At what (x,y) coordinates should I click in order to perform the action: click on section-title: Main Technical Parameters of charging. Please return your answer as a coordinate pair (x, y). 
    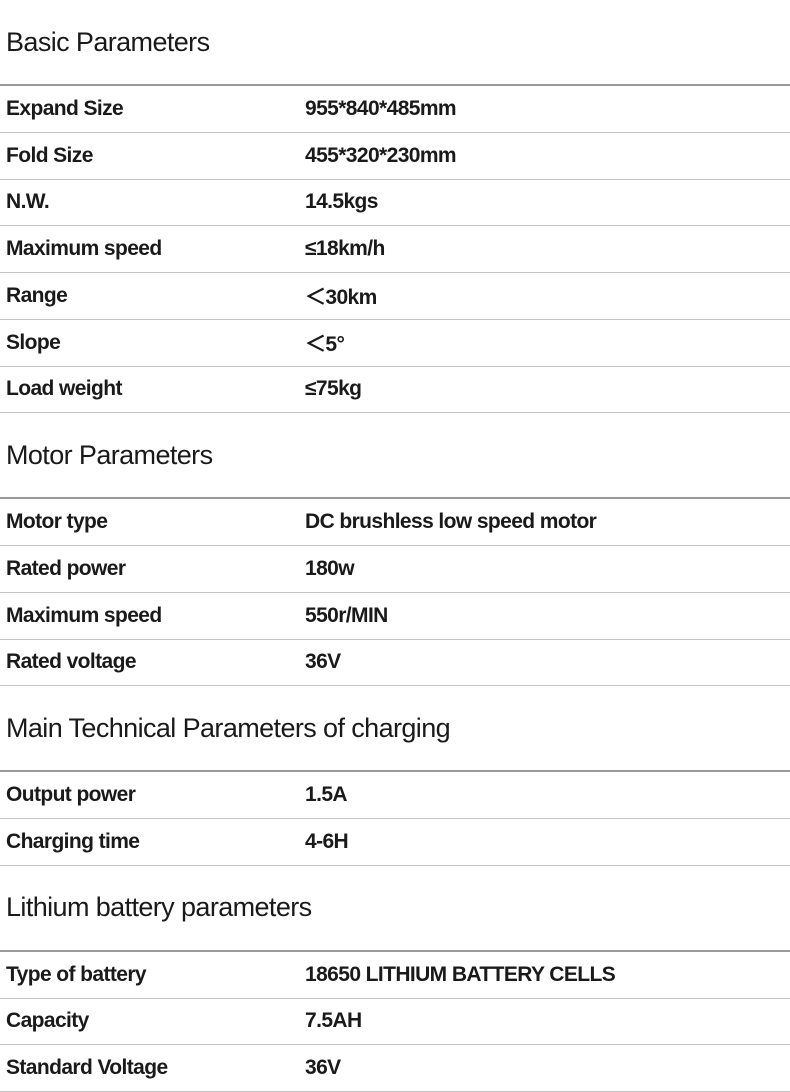
    Looking at the image, I should click on (395, 729).